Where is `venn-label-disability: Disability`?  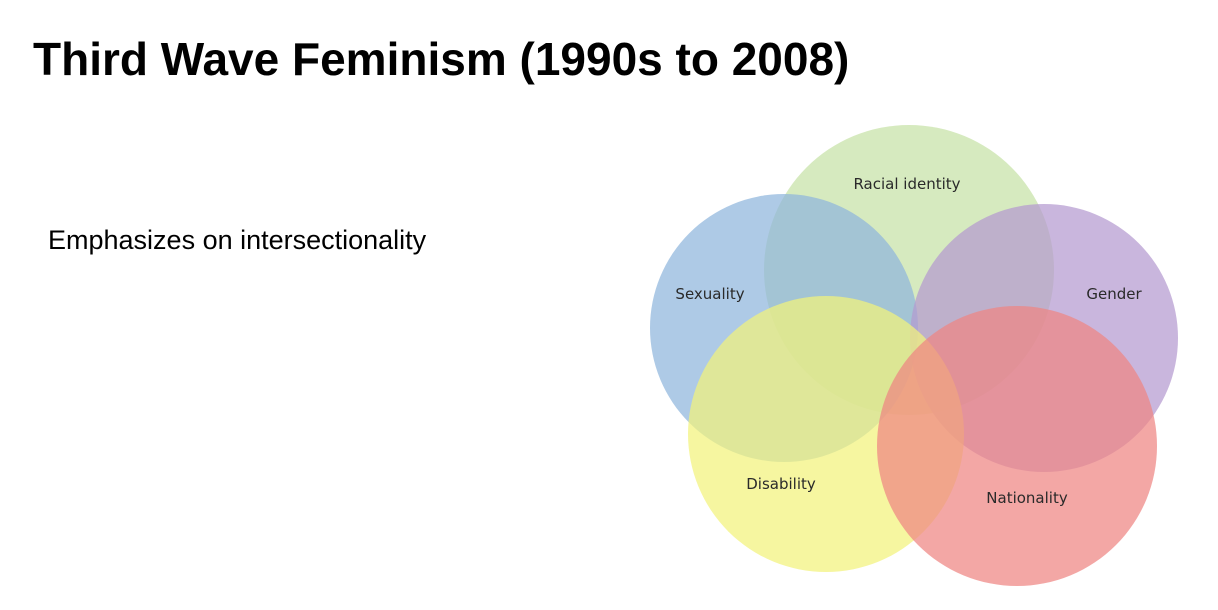
venn-label-disability: Disability is located at coordinates (781, 484).